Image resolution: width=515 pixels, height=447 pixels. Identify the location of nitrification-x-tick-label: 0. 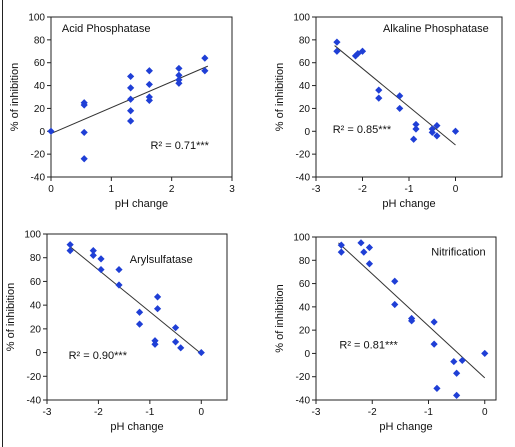
(485, 412).